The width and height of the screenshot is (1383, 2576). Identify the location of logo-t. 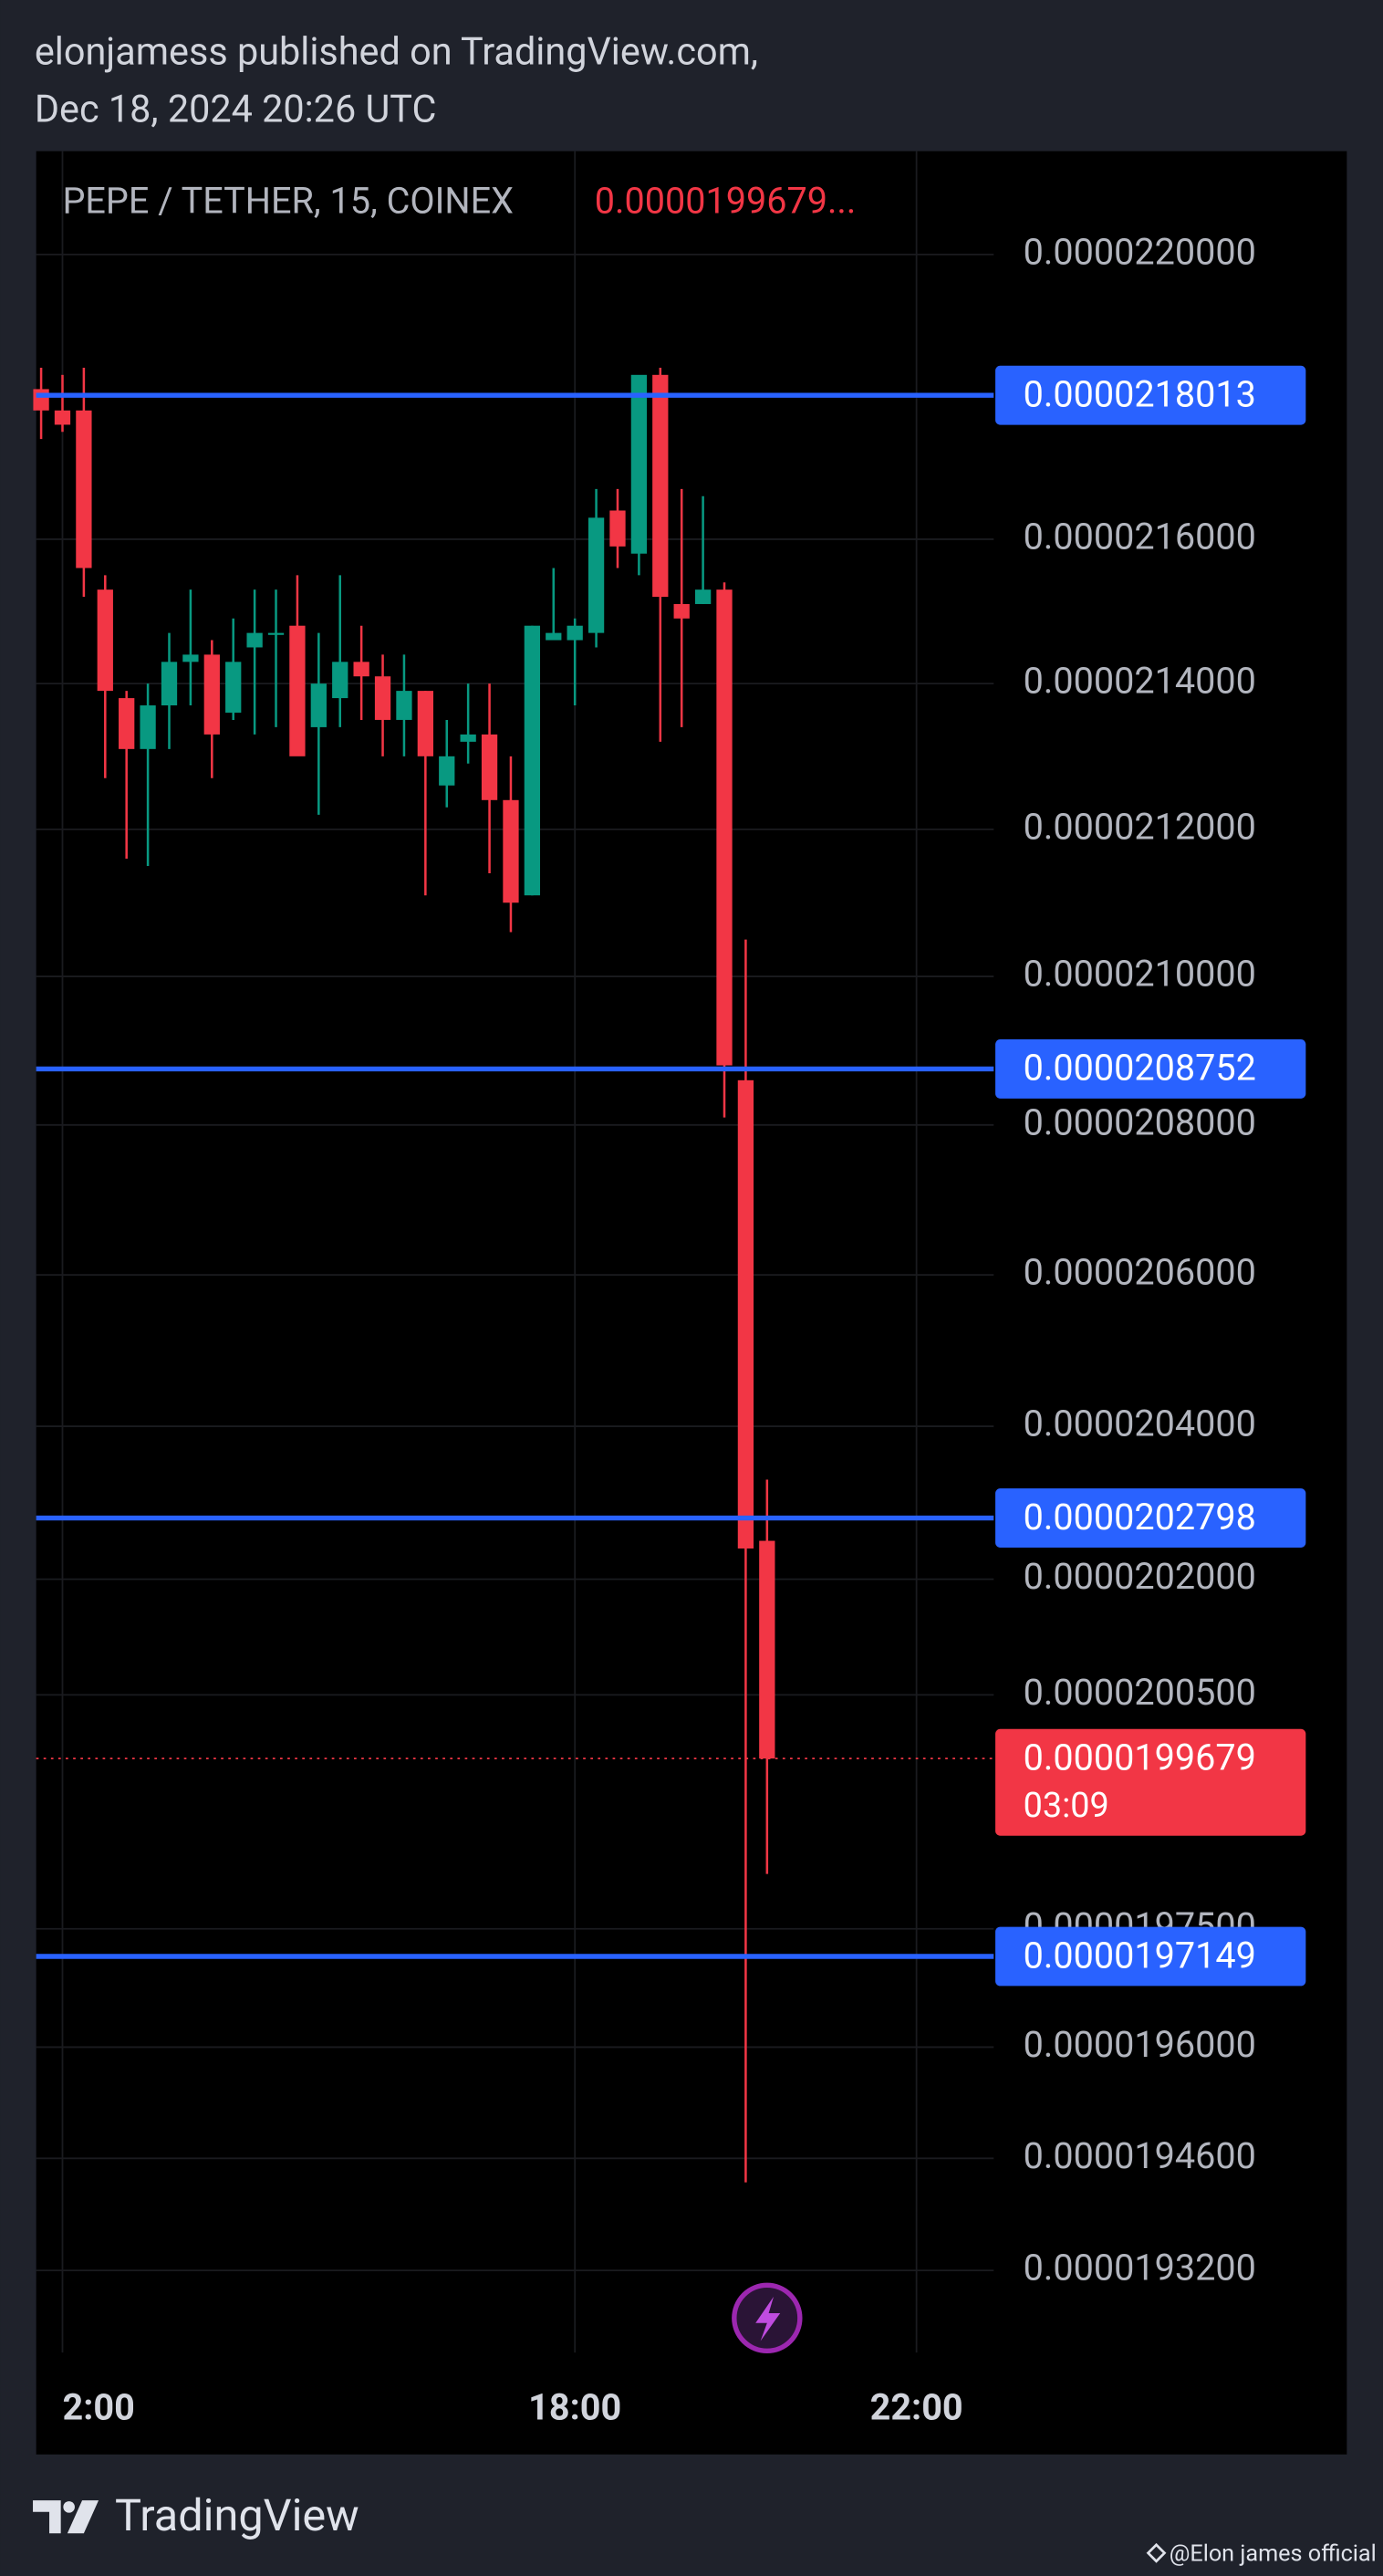
(47, 2517).